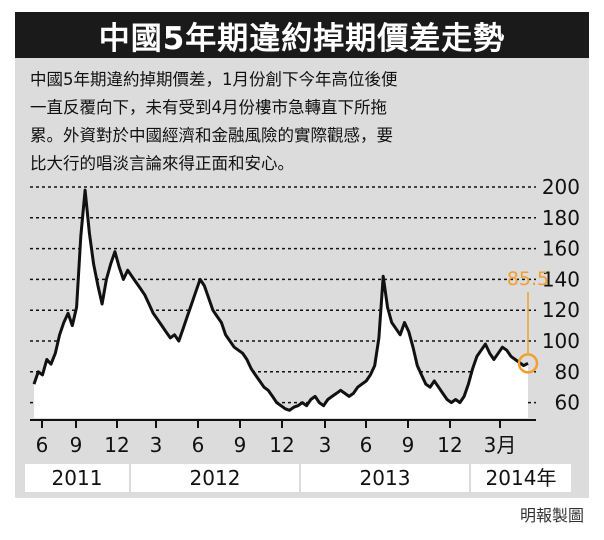 The width and height of the screenshot is (604, 540). I want to click on y-tick-label: 180, so click(561, 218).